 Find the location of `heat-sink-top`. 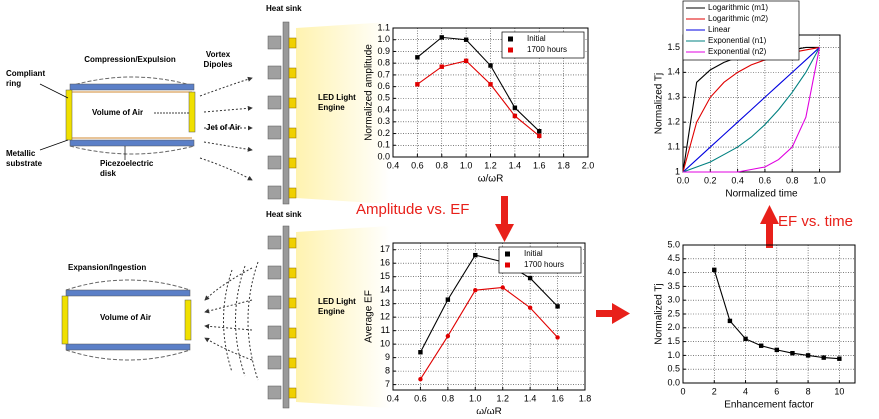

heat-sink-top is located at coordinates (328, 113).